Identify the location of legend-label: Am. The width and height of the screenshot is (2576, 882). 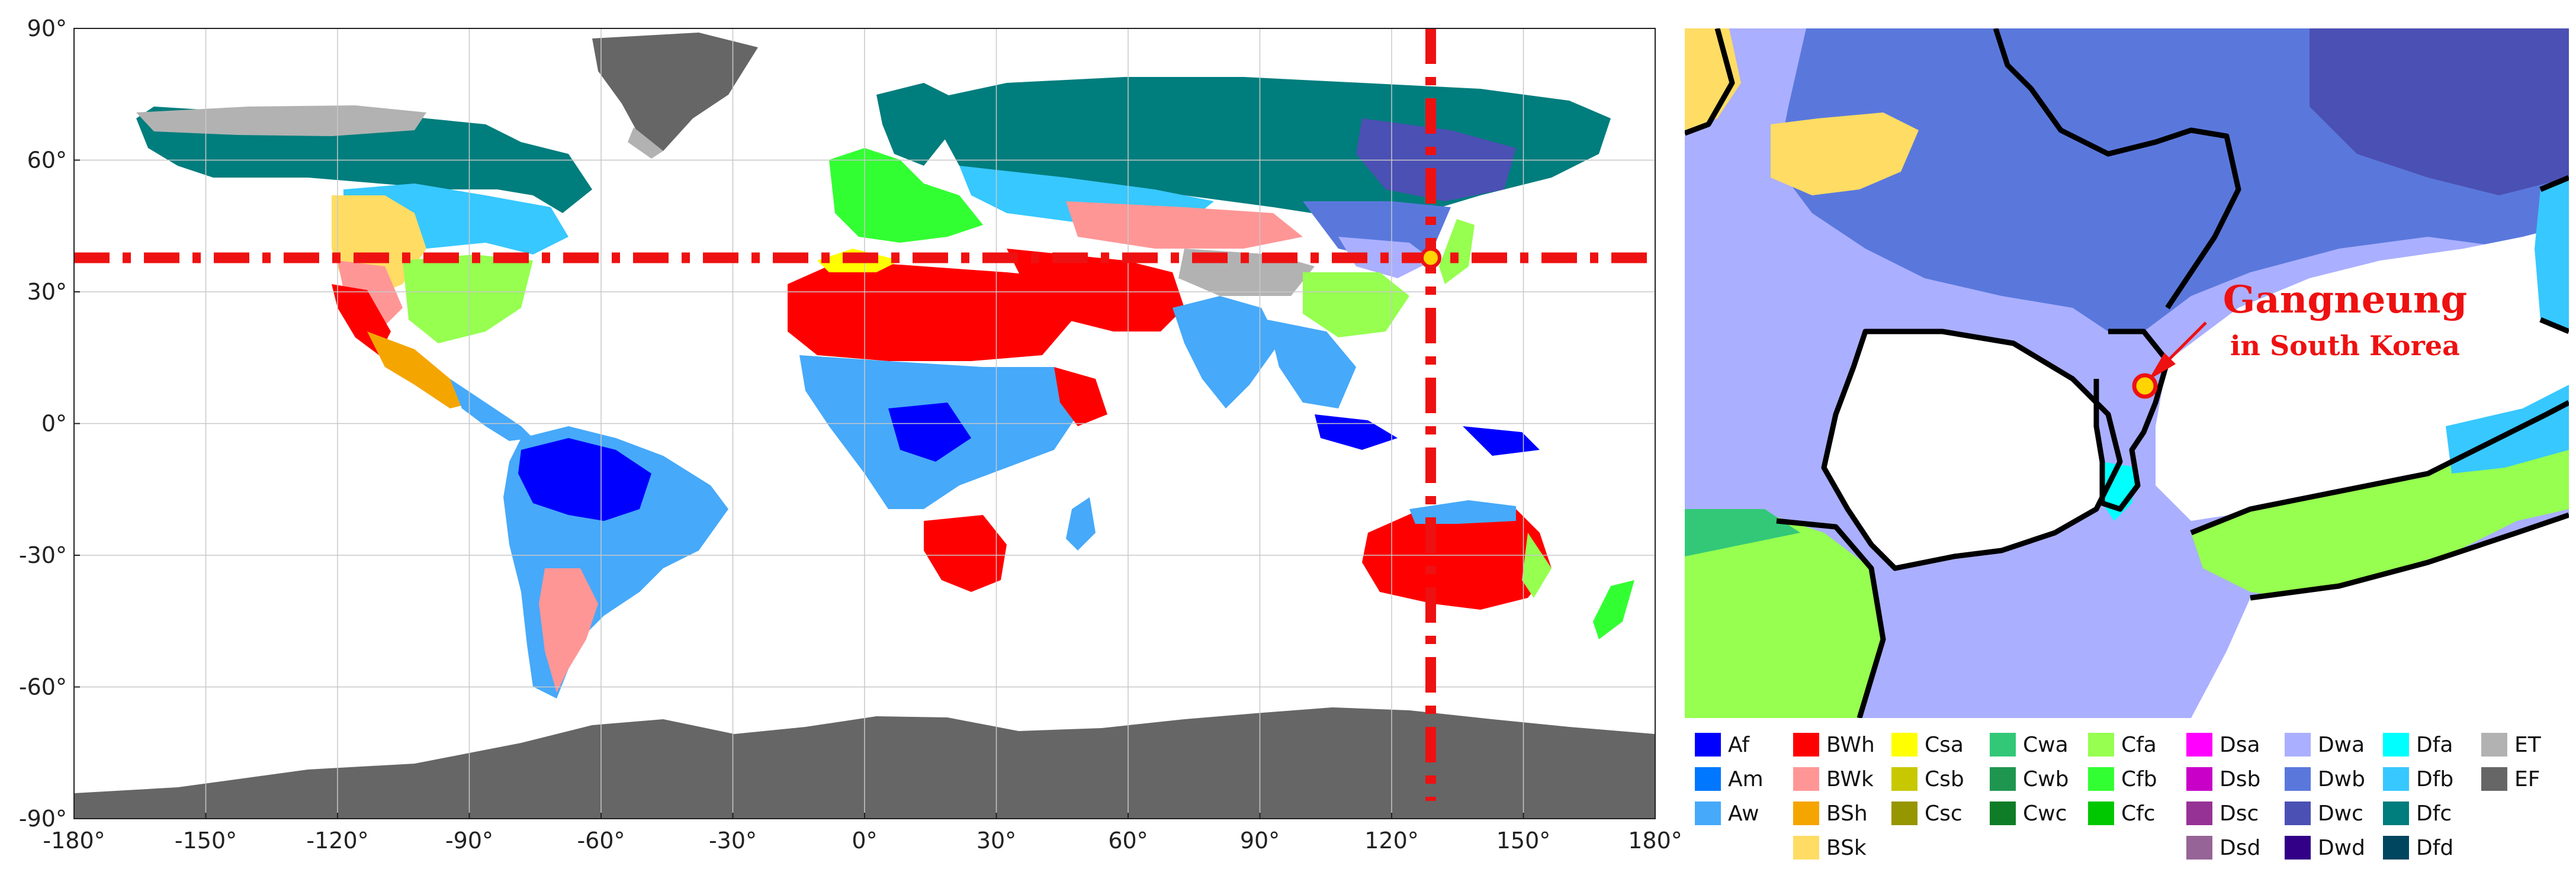
(1746, 779).